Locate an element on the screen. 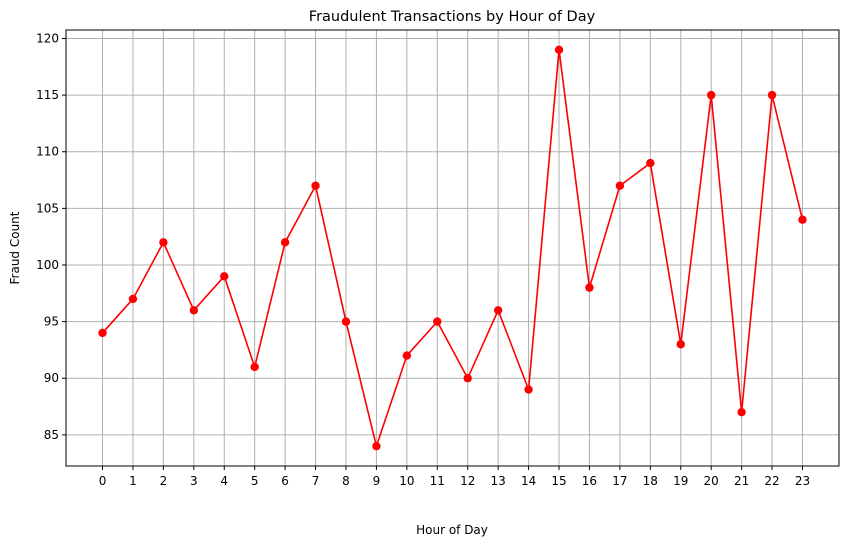 The image size is (850, 545). y-tick-label: 105 is located at coordinates (47, 208).